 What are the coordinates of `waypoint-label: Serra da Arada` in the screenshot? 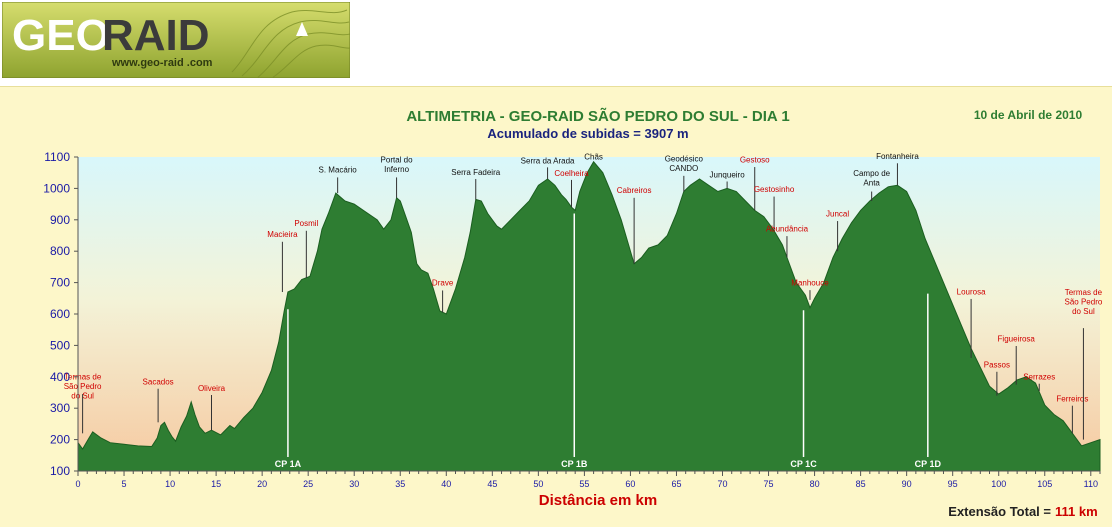 It's located at (548, 160).